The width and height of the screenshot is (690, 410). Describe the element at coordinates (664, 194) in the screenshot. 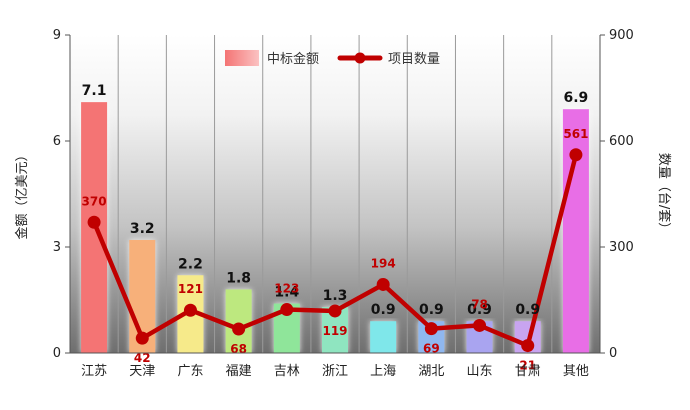

I see `right-axis-title: 数量（台/套）` at that location.